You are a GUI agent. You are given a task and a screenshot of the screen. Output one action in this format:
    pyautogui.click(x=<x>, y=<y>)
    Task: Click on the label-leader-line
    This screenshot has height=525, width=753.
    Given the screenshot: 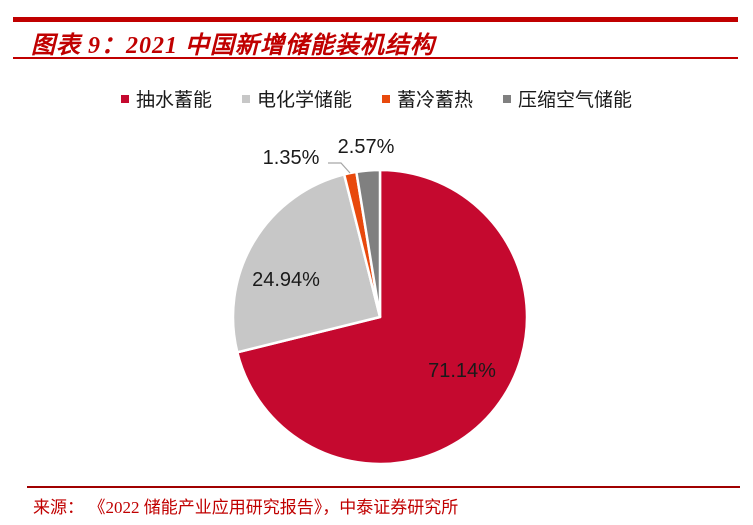 What is the action you would take?
    pyautogui.click(x=339, y=168)
    